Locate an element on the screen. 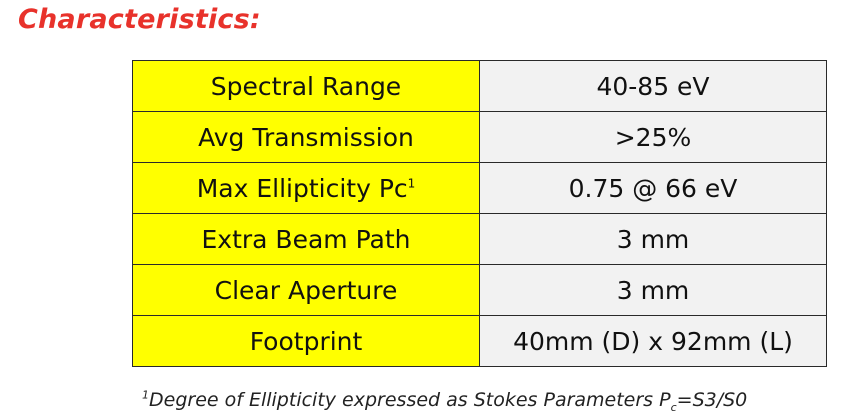  footnote-tail: =S3/S0 is located at coordinates (712, 400).